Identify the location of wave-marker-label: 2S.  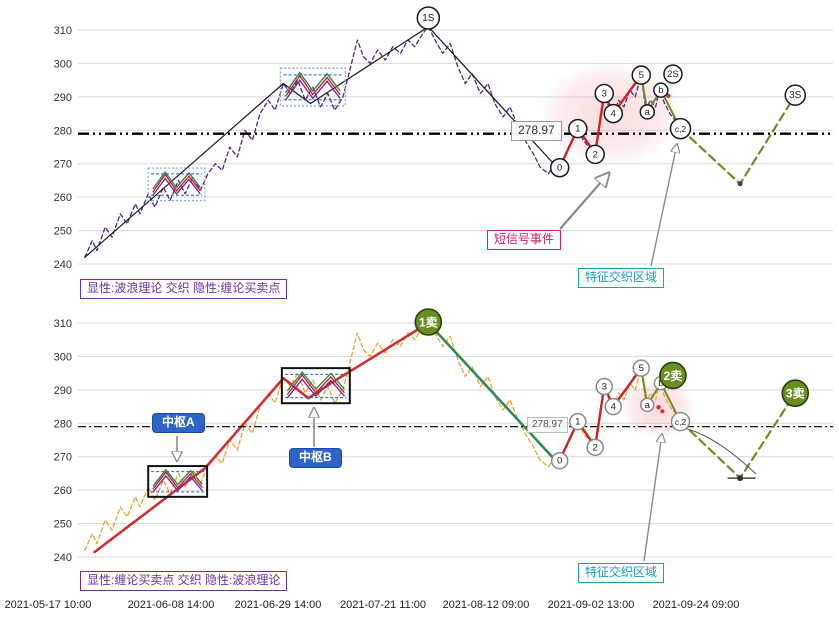
(673, 74).